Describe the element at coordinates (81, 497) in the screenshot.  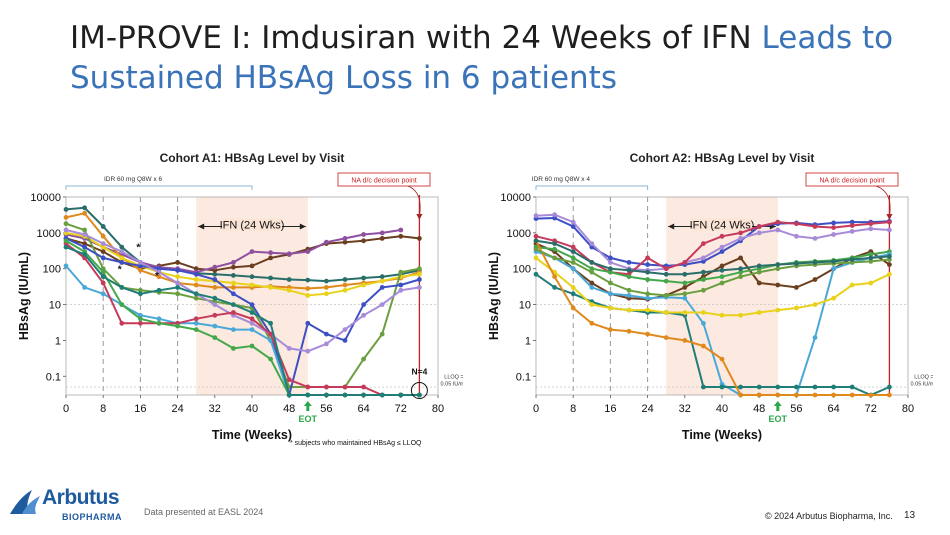
I see `logo-name: Arbutus` at that location.